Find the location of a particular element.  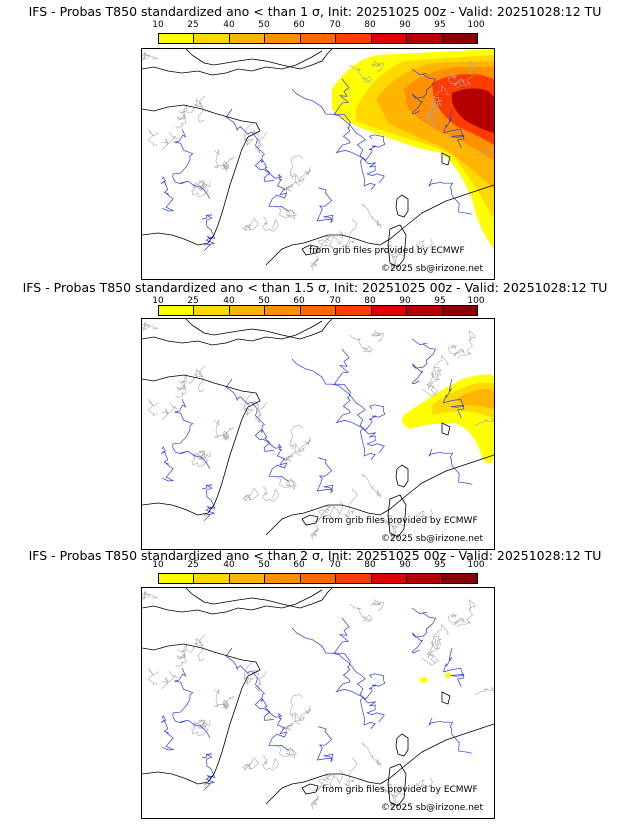

colorbar-tick-label: 60 is located at coordinates (299, 301).